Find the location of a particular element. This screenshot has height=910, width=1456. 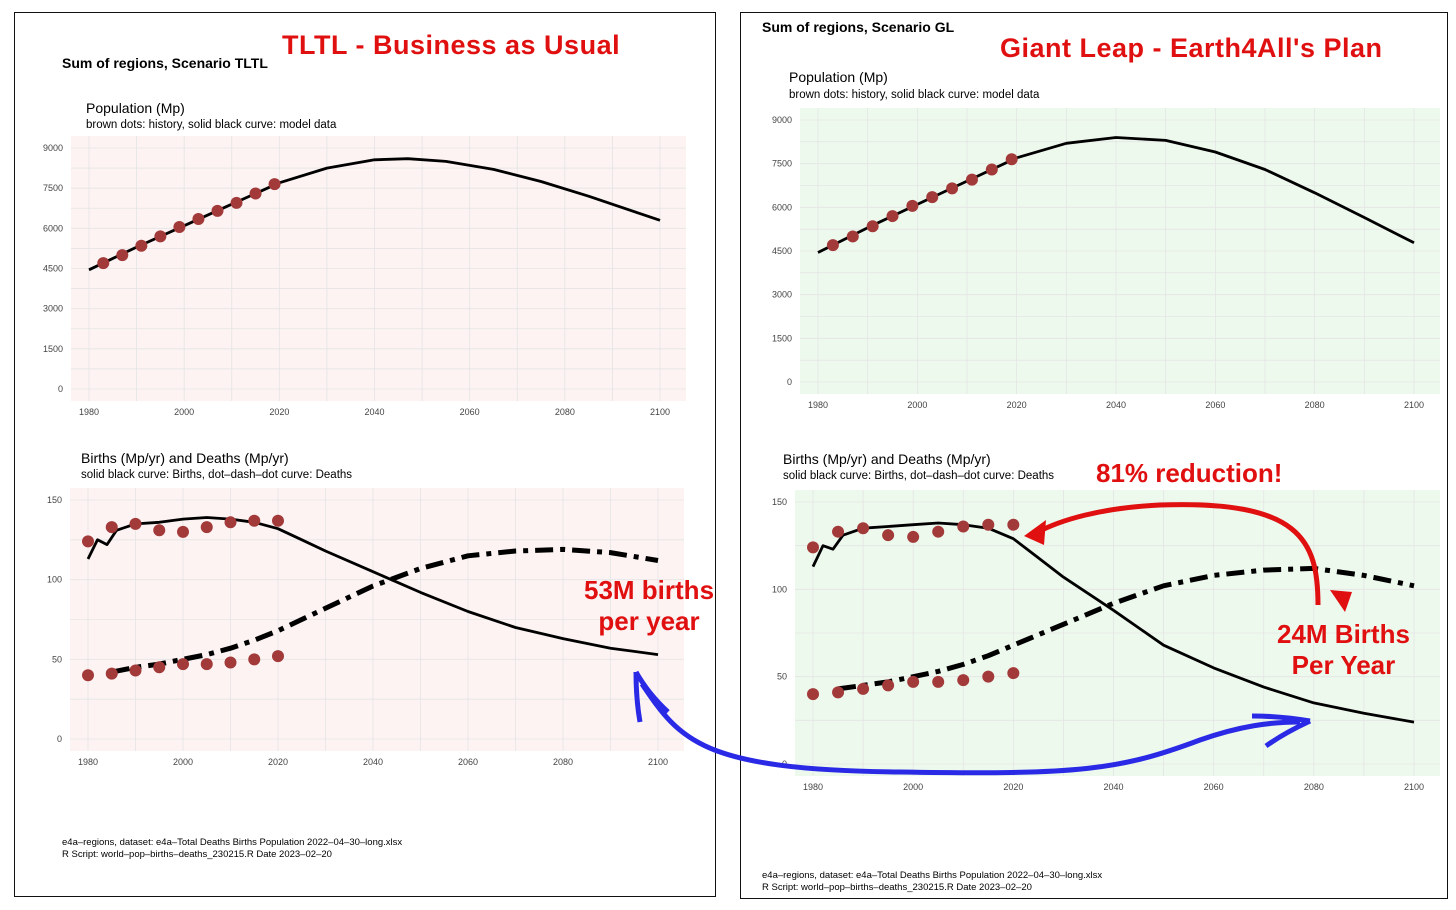

chart-tltl-births-deaths: 0 50 100 150 1980 2000 2020 2040 2060 2080 2100 is located at coordinates (365, 627).